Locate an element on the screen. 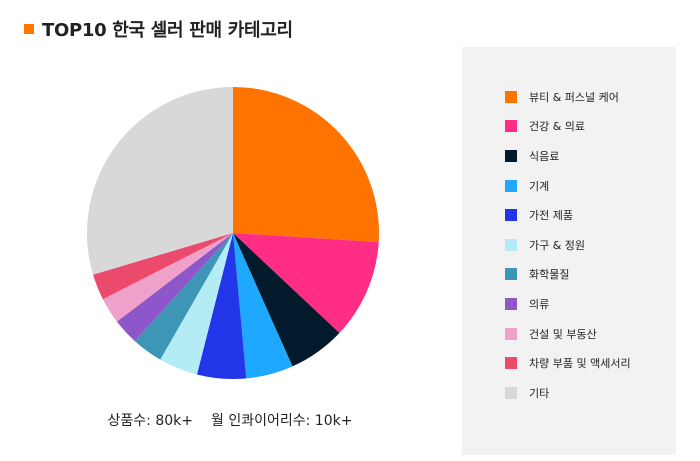 This screenshot has width=700, height=461. legend-item: 의류 is located at coordinates (568, 304).